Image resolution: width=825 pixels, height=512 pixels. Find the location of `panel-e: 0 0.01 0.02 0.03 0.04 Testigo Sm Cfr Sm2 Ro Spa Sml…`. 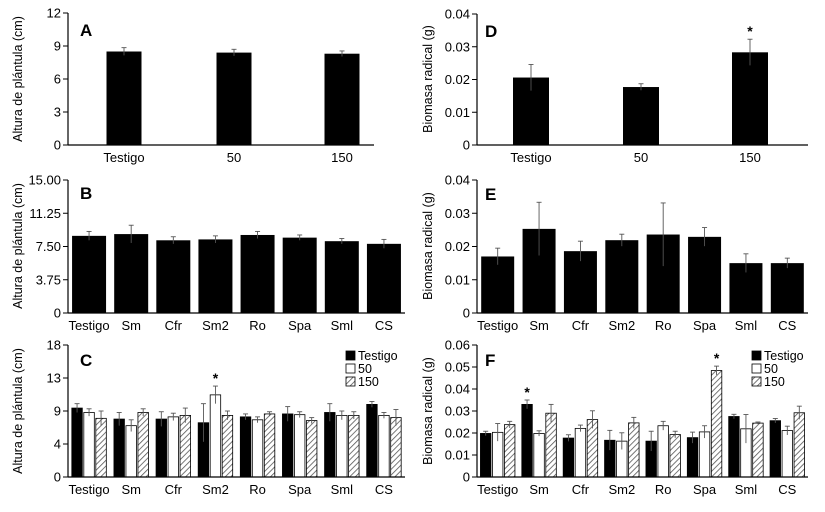

panel-e: 0 0.01 0.02 0.03 0.04 Testigo Sm Cfr Sm2 Ro Spa Sml… is located at coordinates (614, 253).